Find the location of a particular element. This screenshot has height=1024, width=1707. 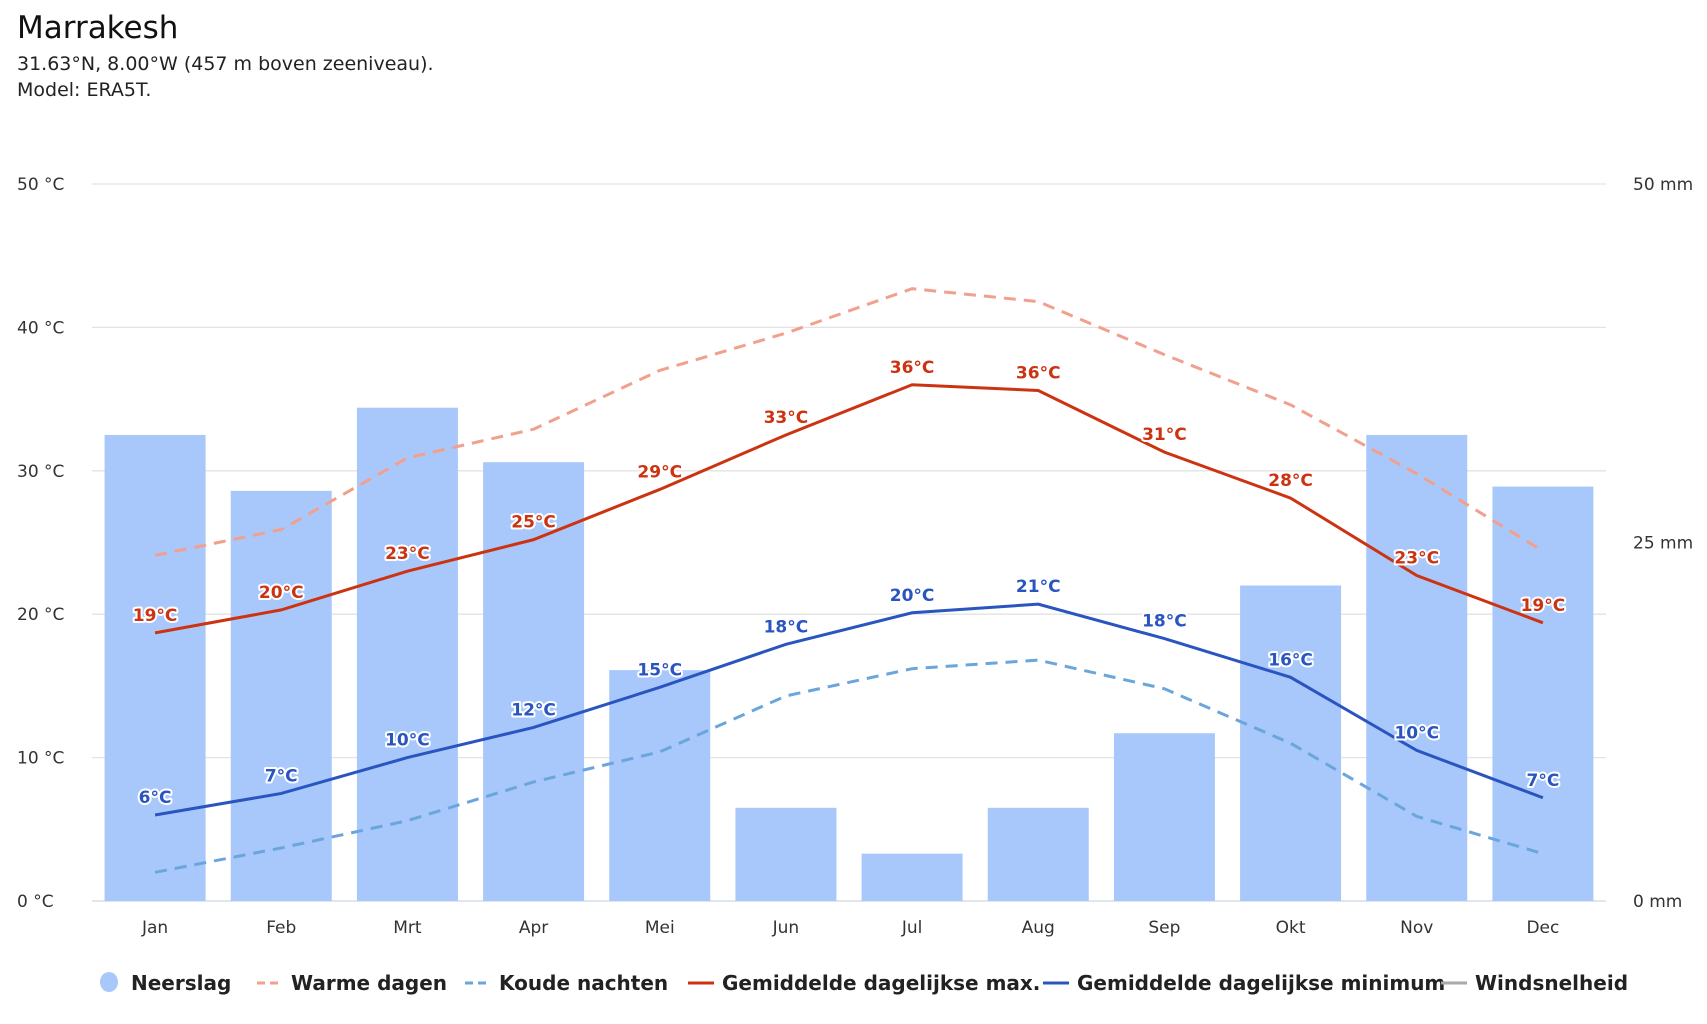

page-title: Marrakesh is located at coordinates (98, 28).